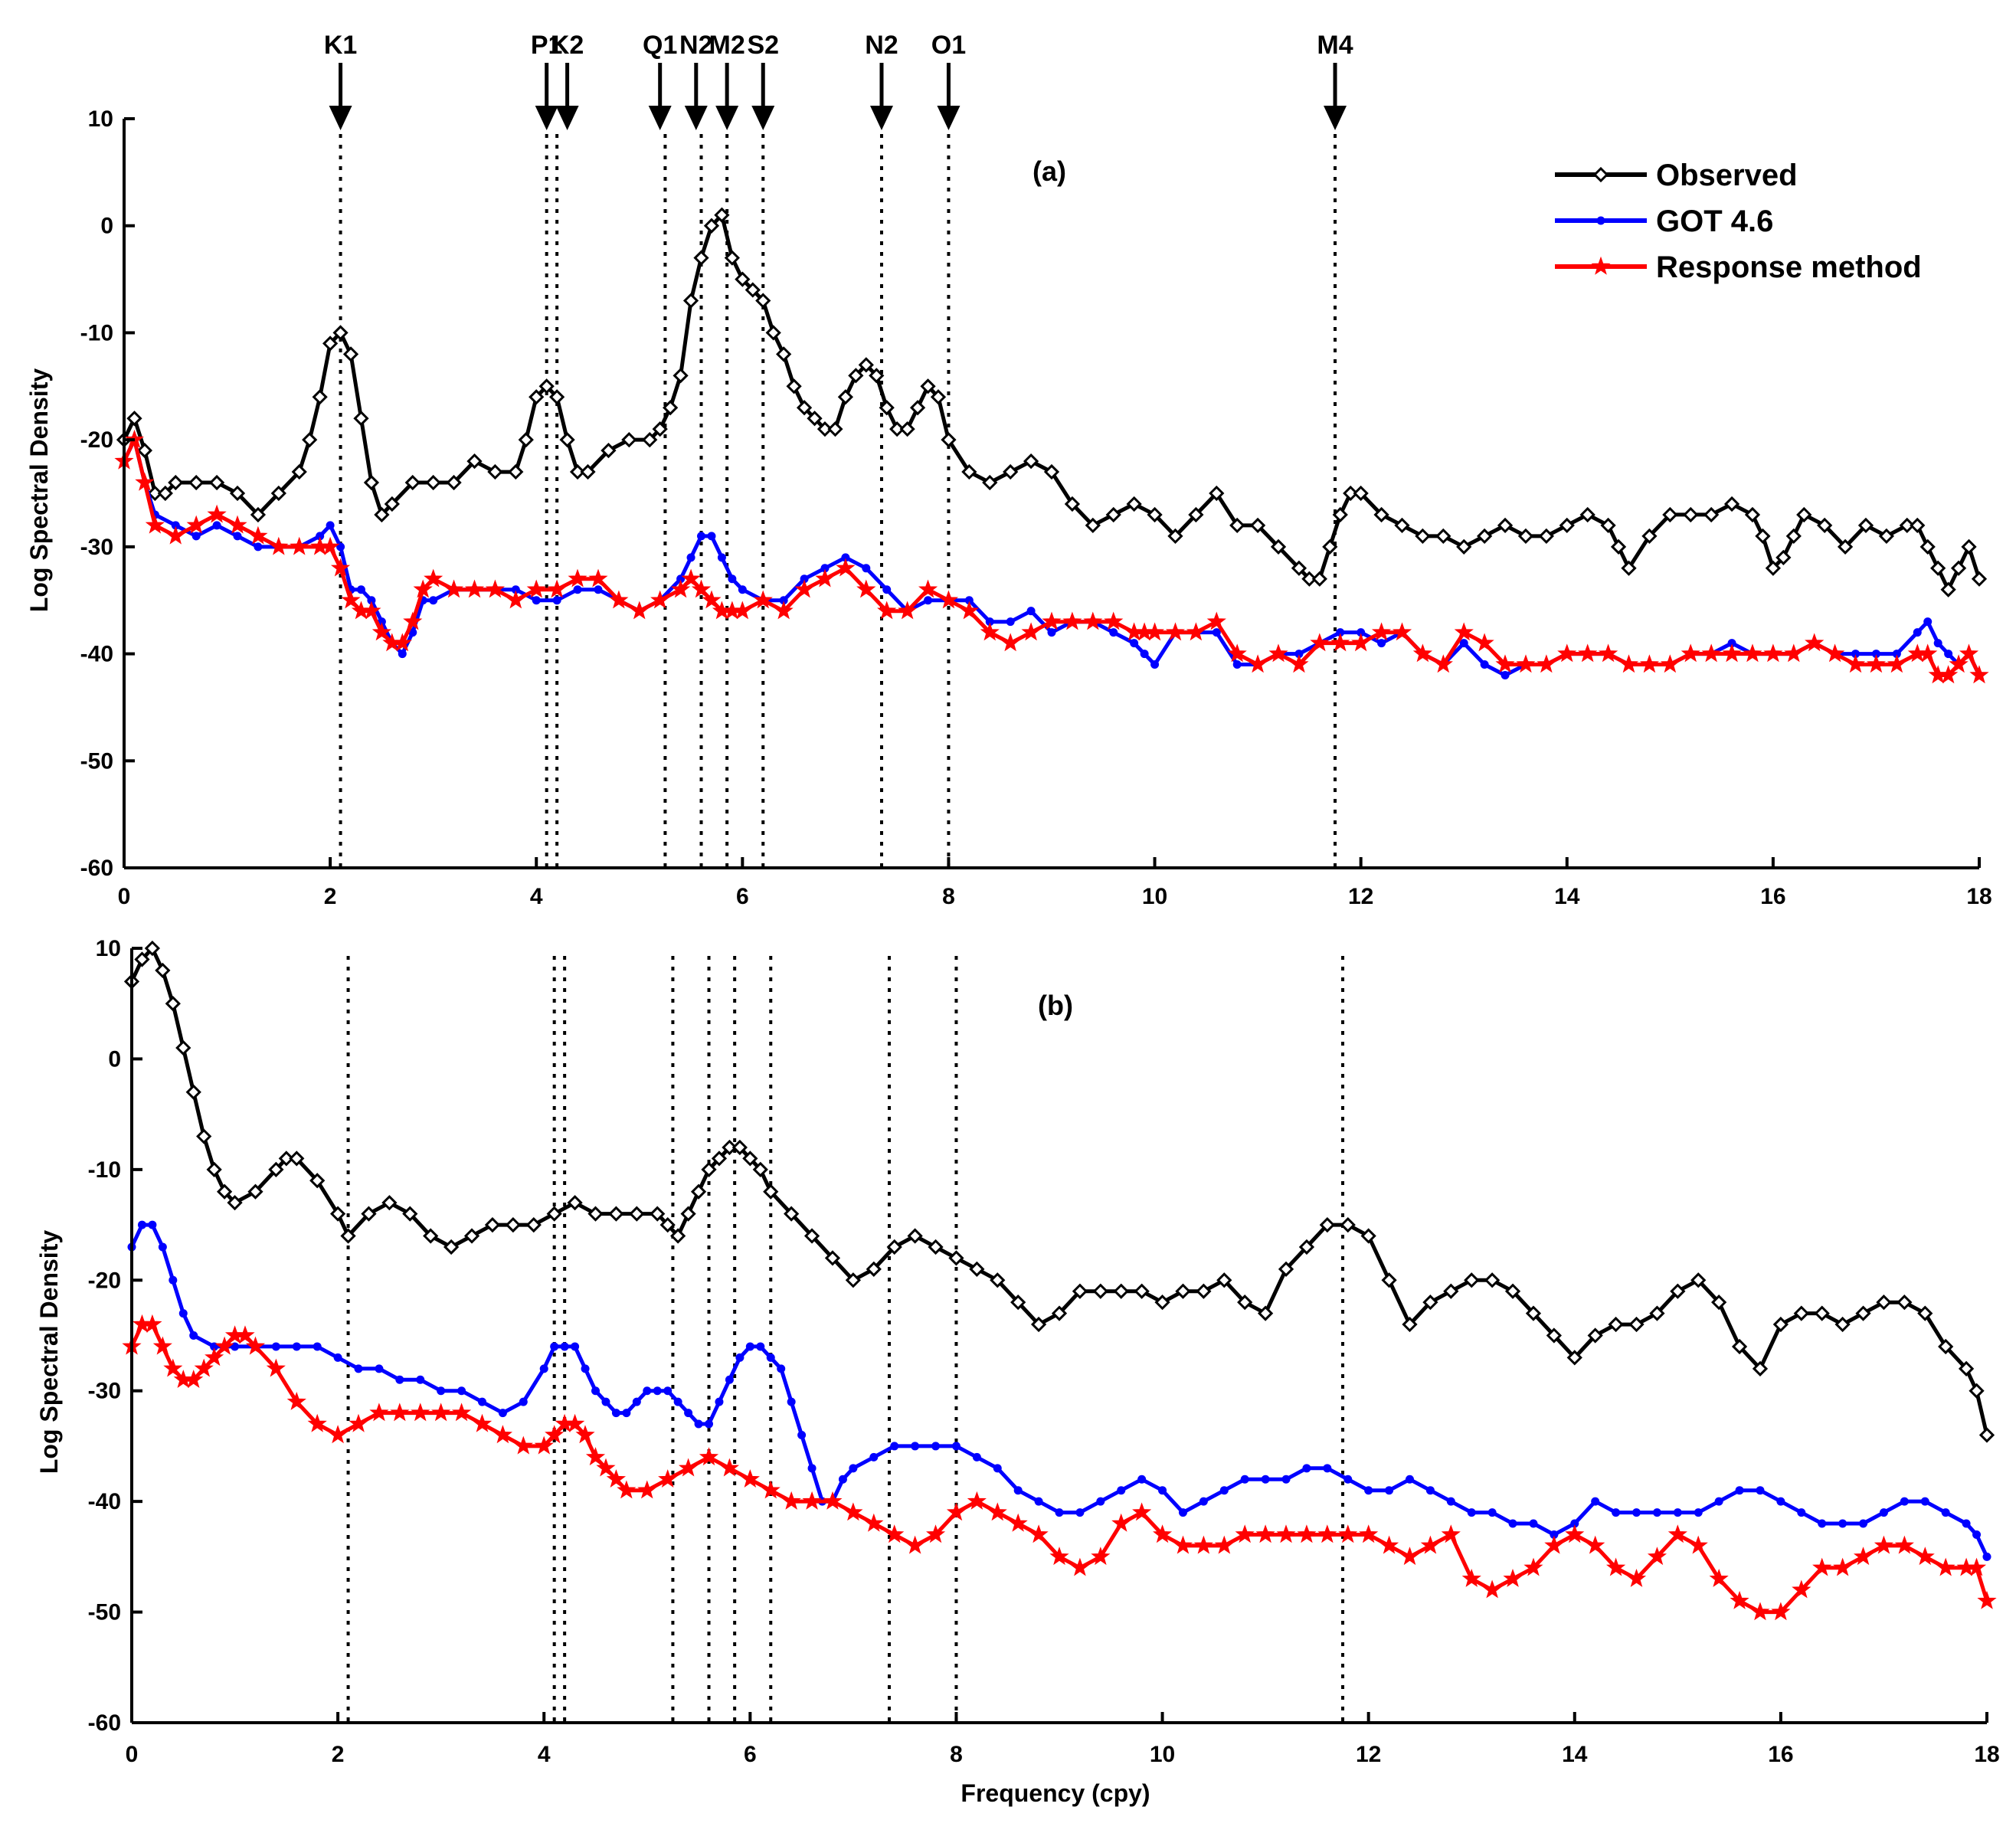 The image size is (2016, 1833). I want to click on x-tick-label: 8, so click(956, 1754).